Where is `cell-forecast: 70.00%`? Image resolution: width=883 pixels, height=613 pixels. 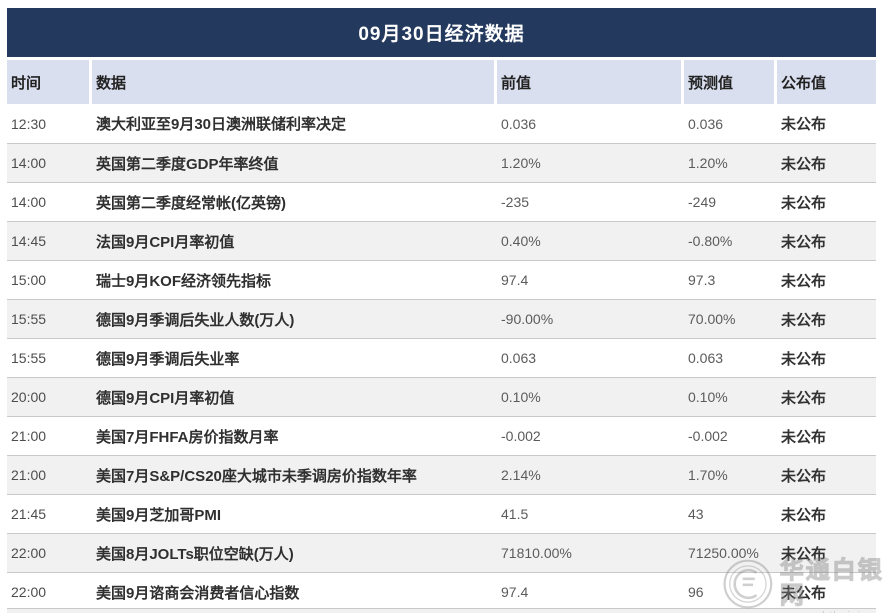 cell-forecast: 70.00% is located at coordinates (712, 319).